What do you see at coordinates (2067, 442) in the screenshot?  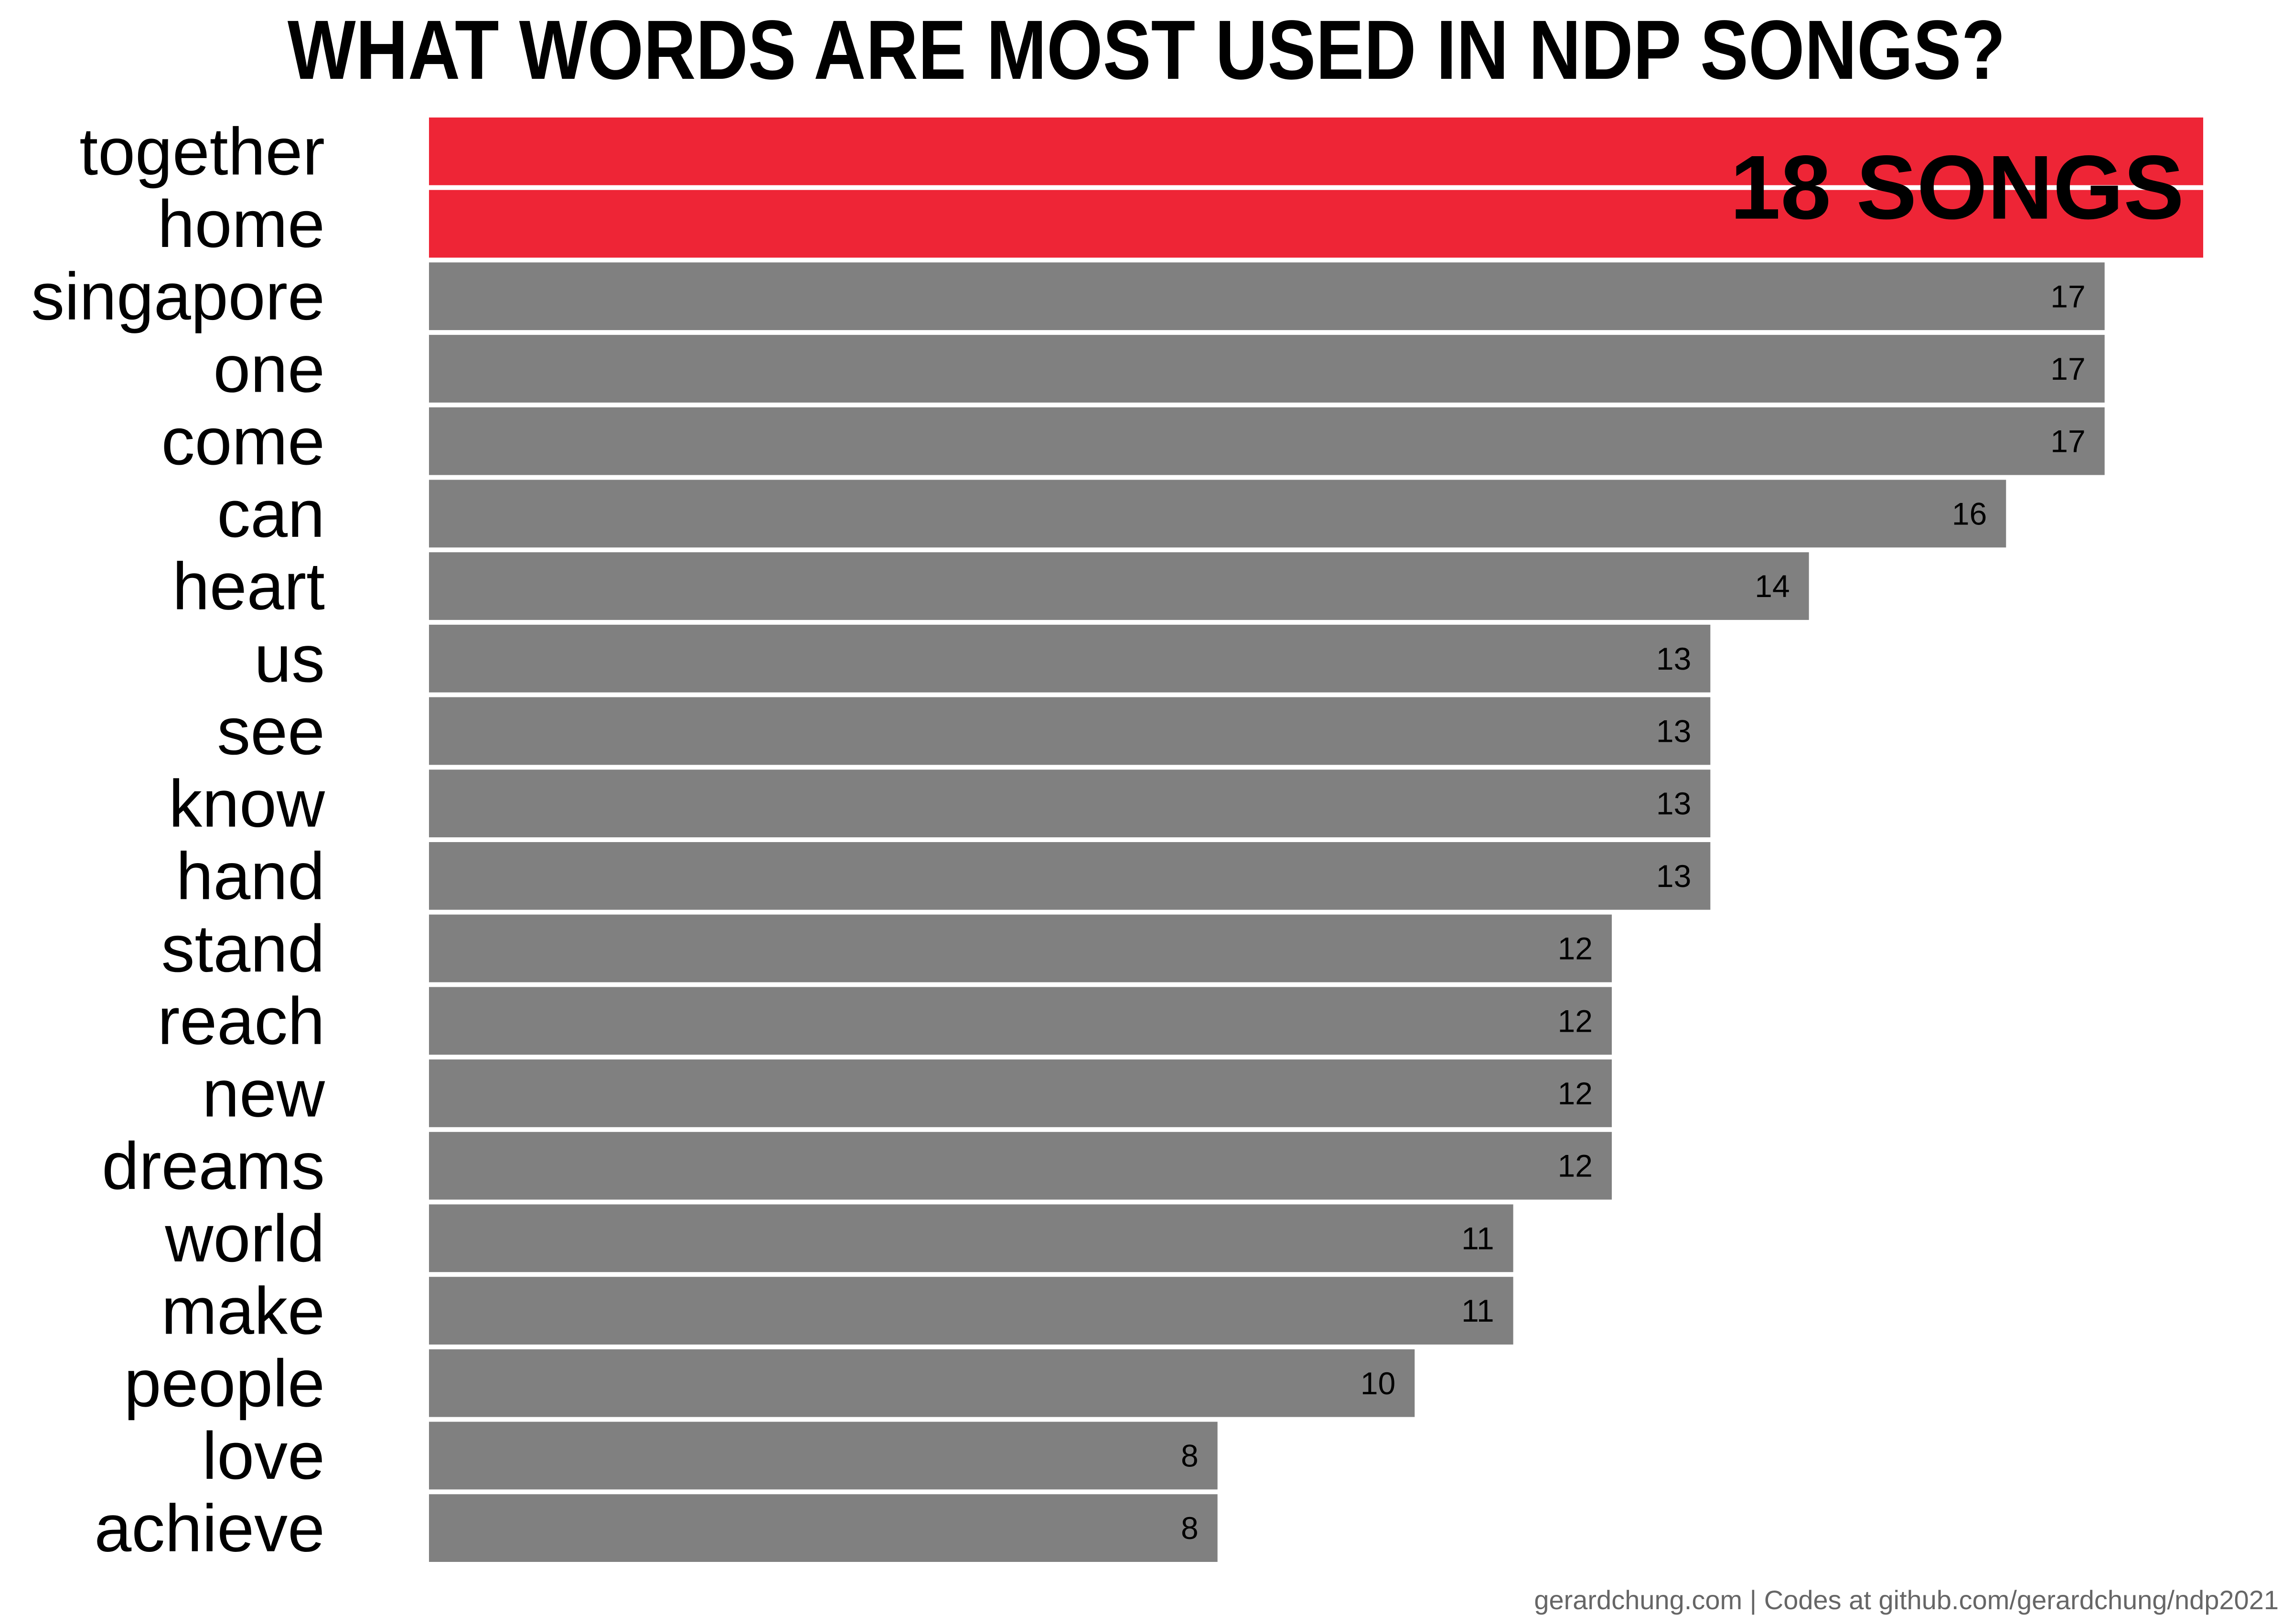 I see `value-label-come: 17` at bounding box center [2067, 442].